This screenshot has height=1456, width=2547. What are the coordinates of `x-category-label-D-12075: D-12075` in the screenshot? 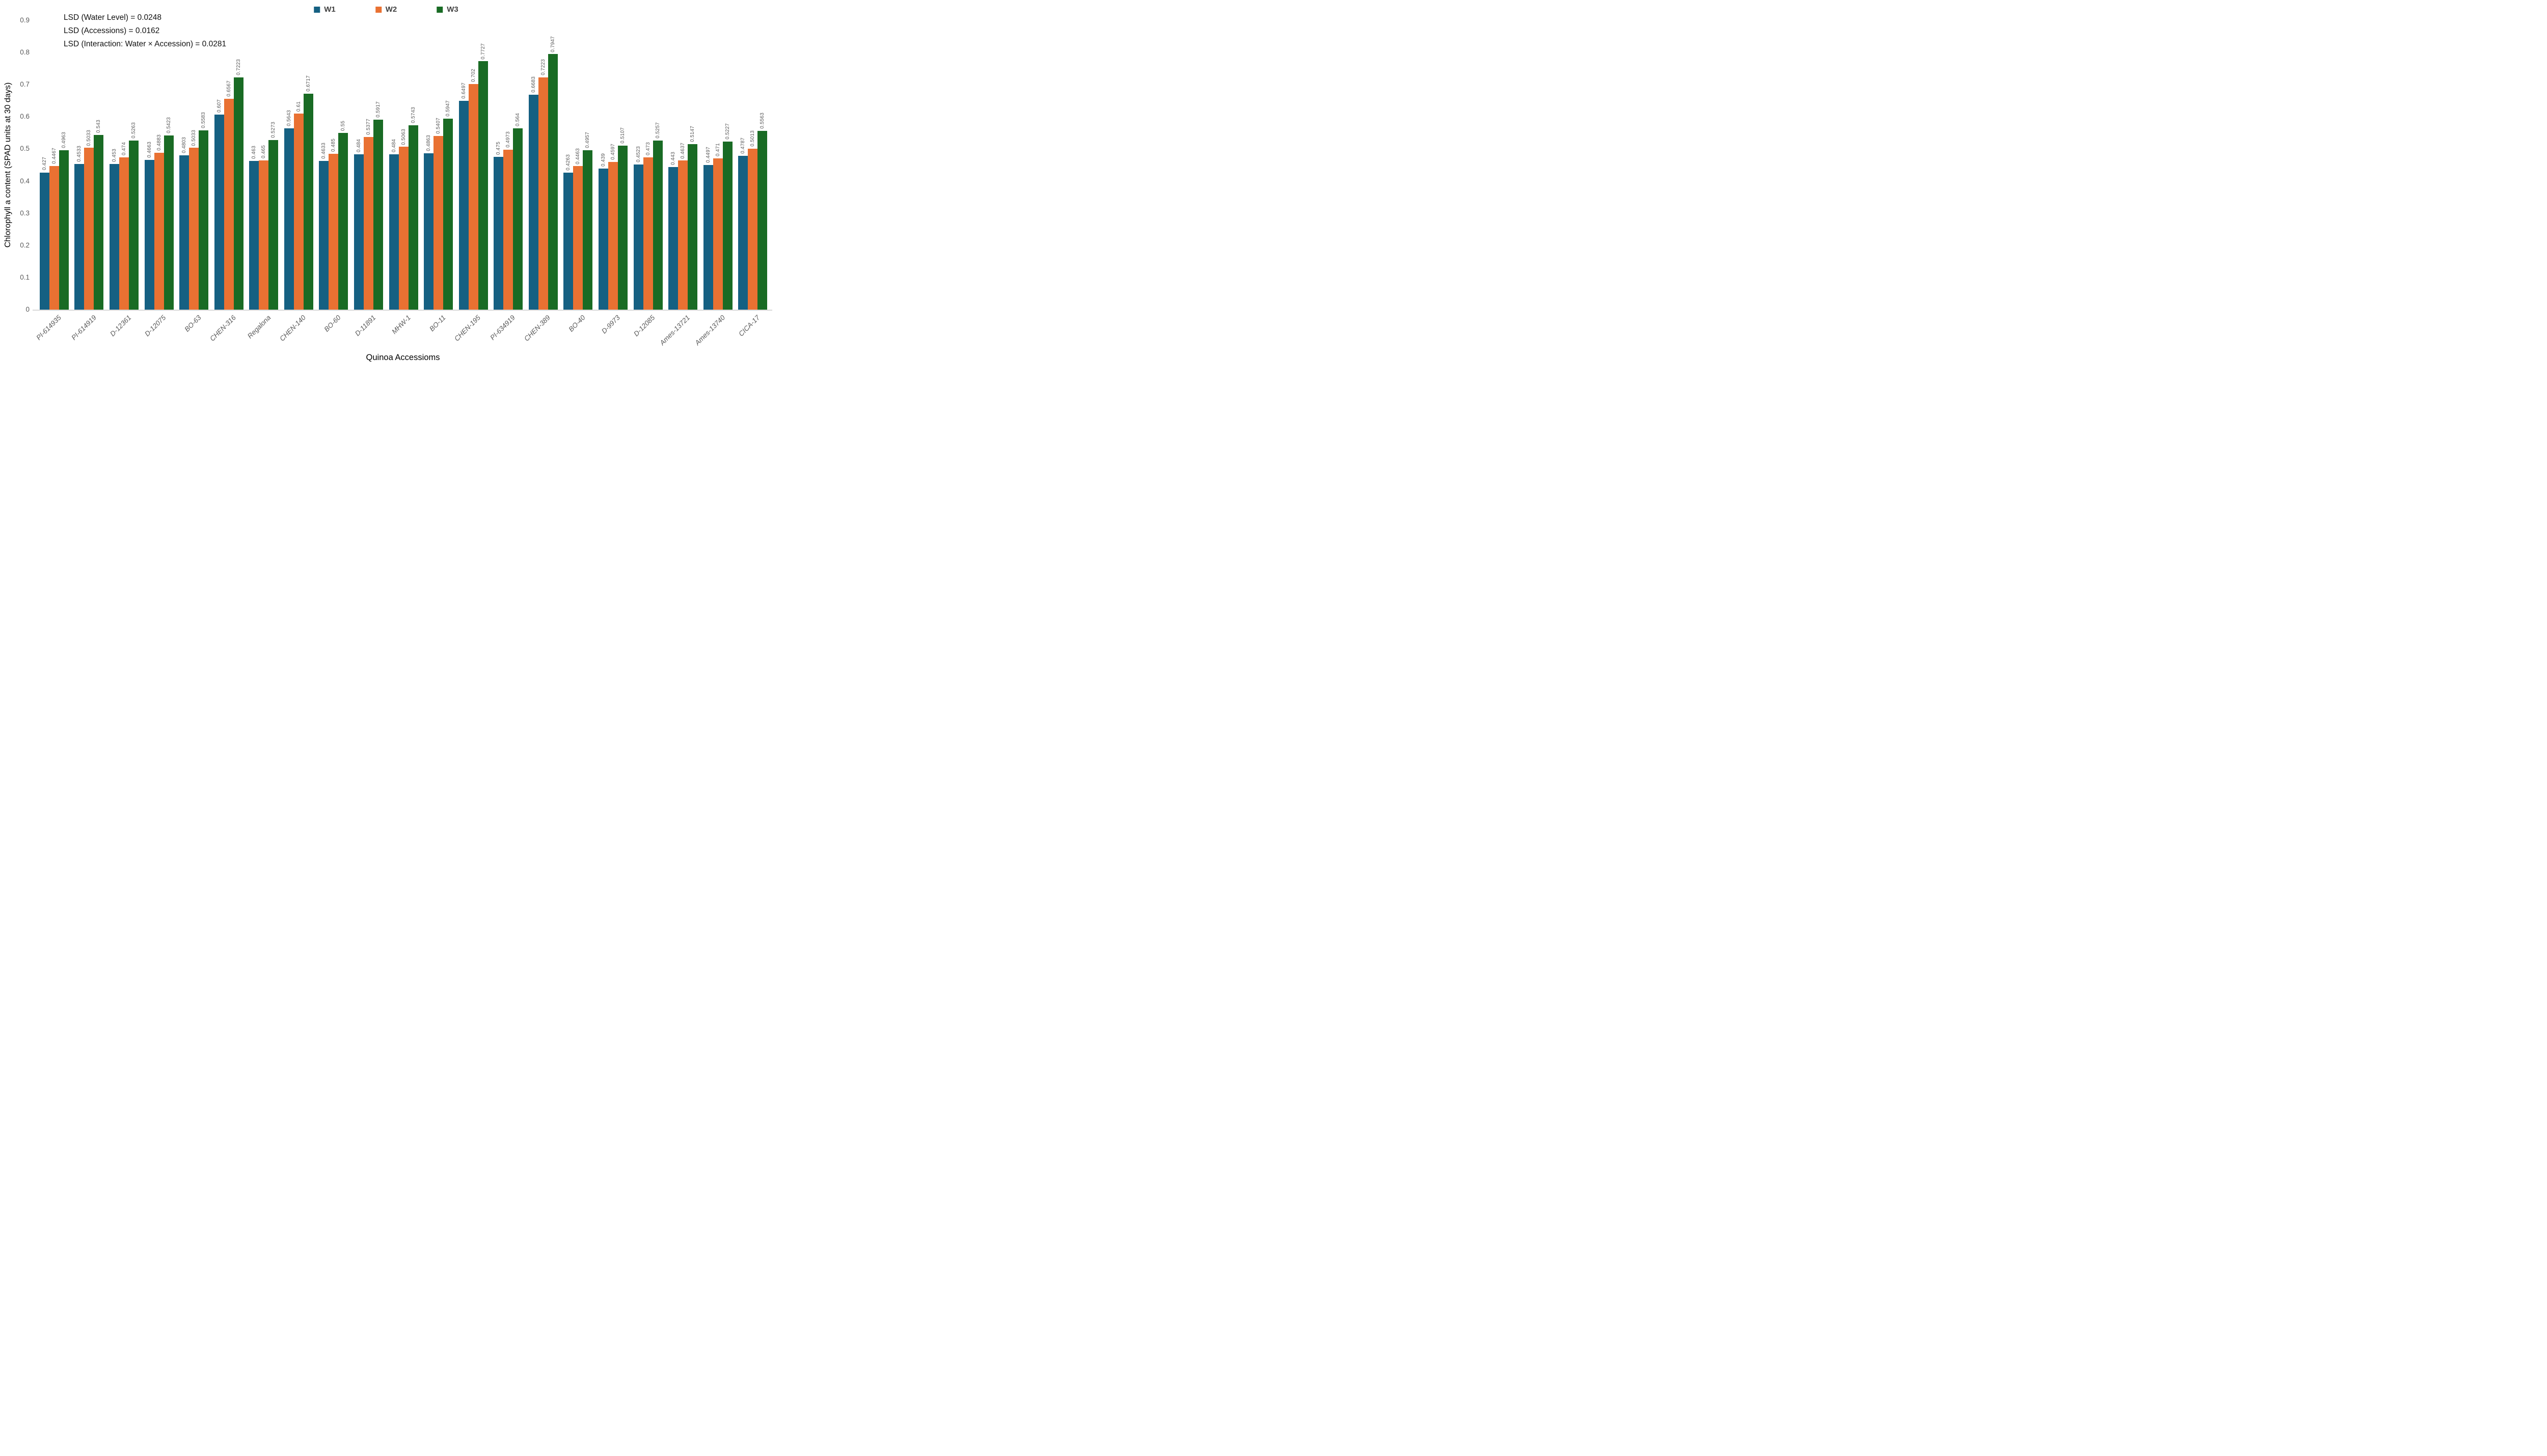 It's located at (155, 326).